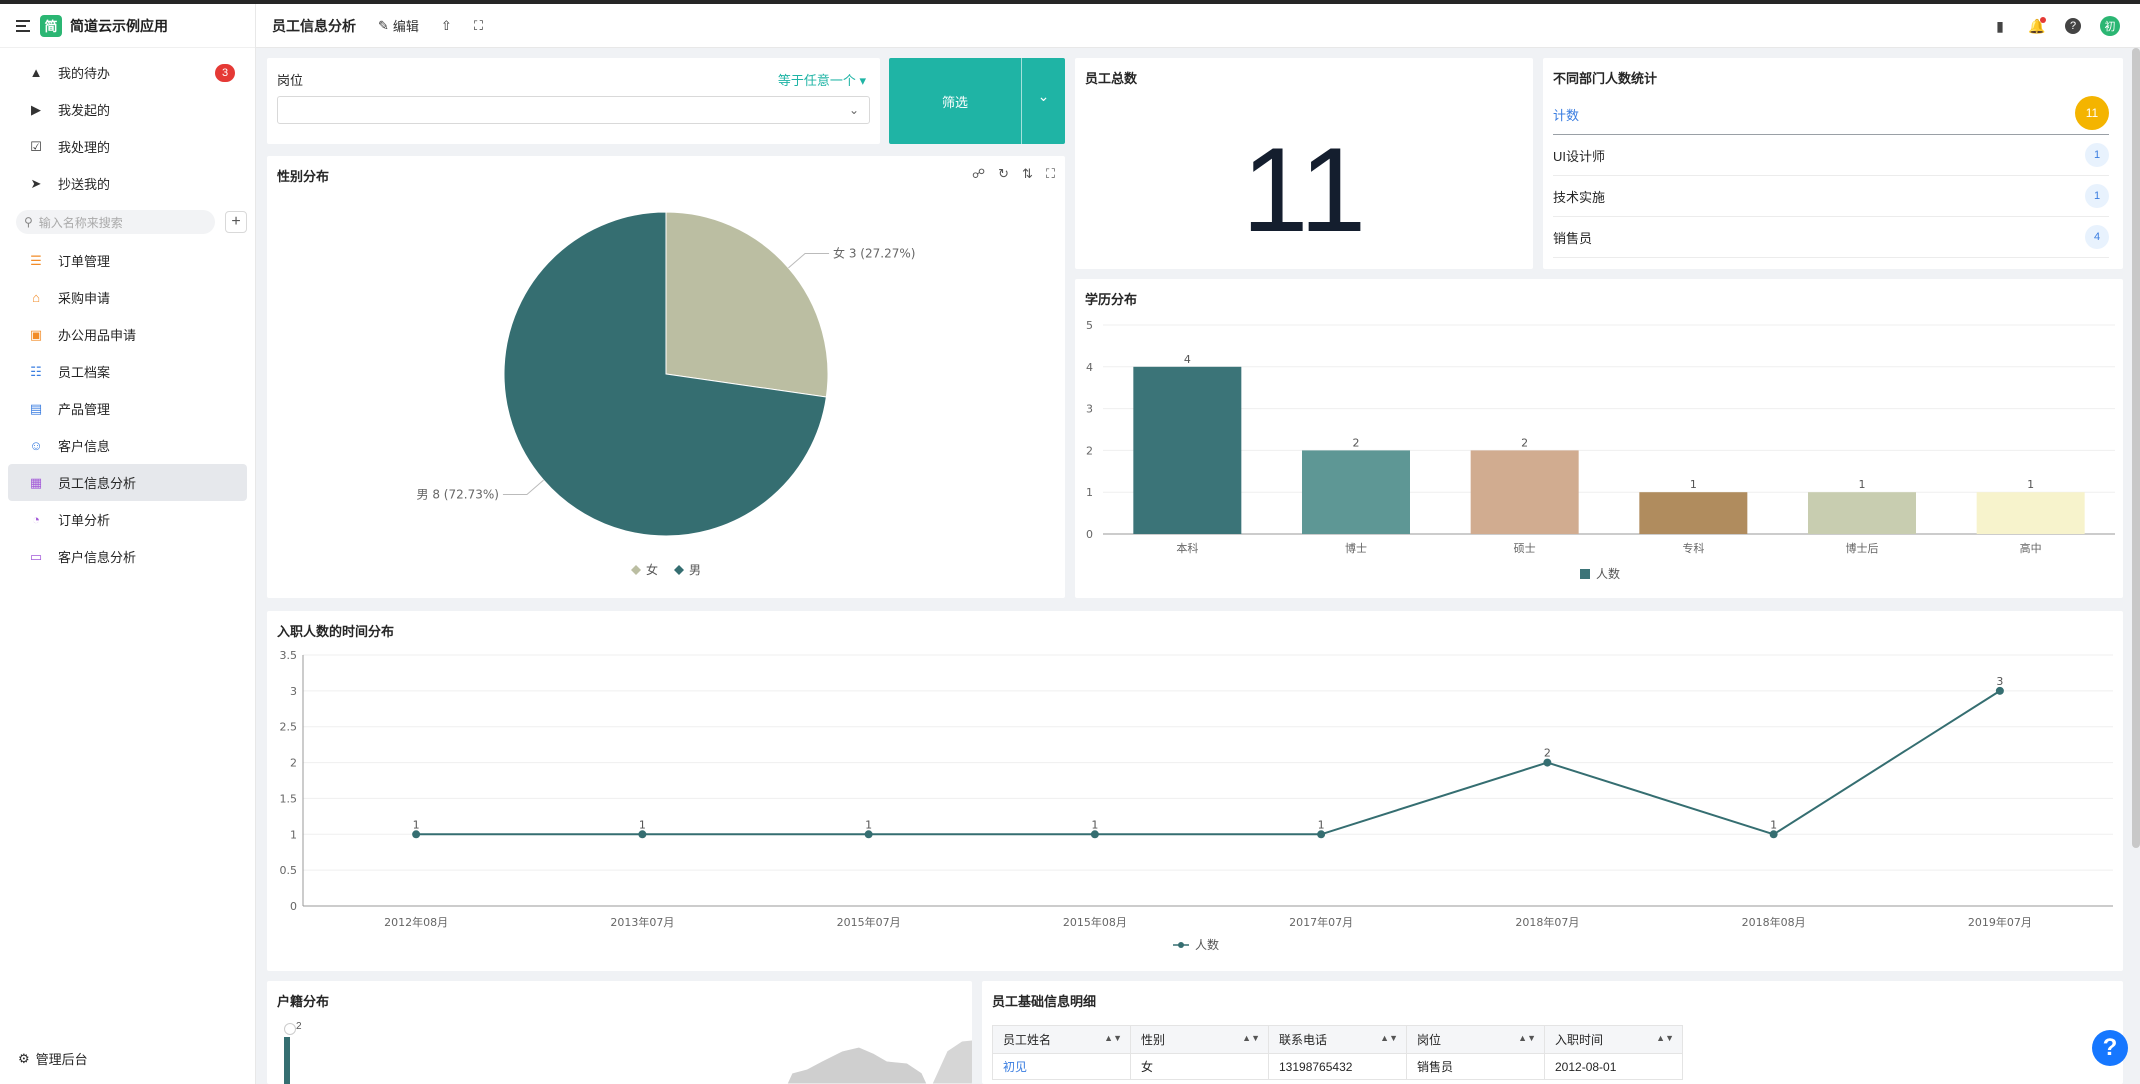 The image size is (2140, 1084). I want to click on page-header: 员工信息分析 ✎ 编辑 ⇧ ⛶ ▮ 🔔 ? 初, so click(1198, 26).